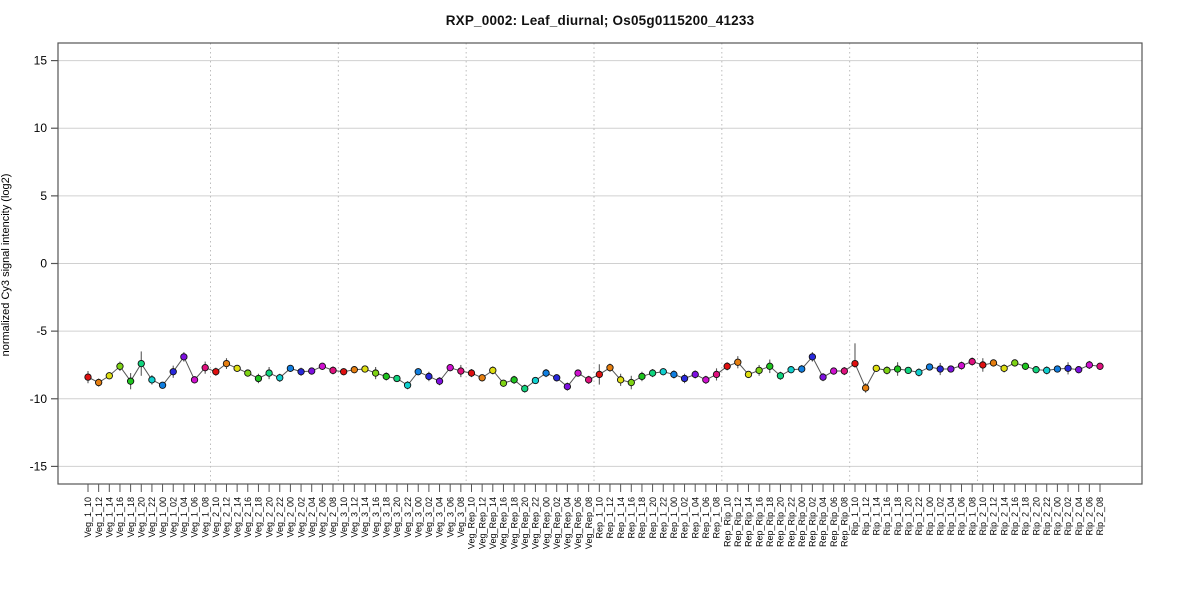 The image size is (1200, 600). What do you see at coordinates (727, 522) in the screenshot?
I see `x-tick-label: Rep_Rip_10` at bounding box center [727, 522].